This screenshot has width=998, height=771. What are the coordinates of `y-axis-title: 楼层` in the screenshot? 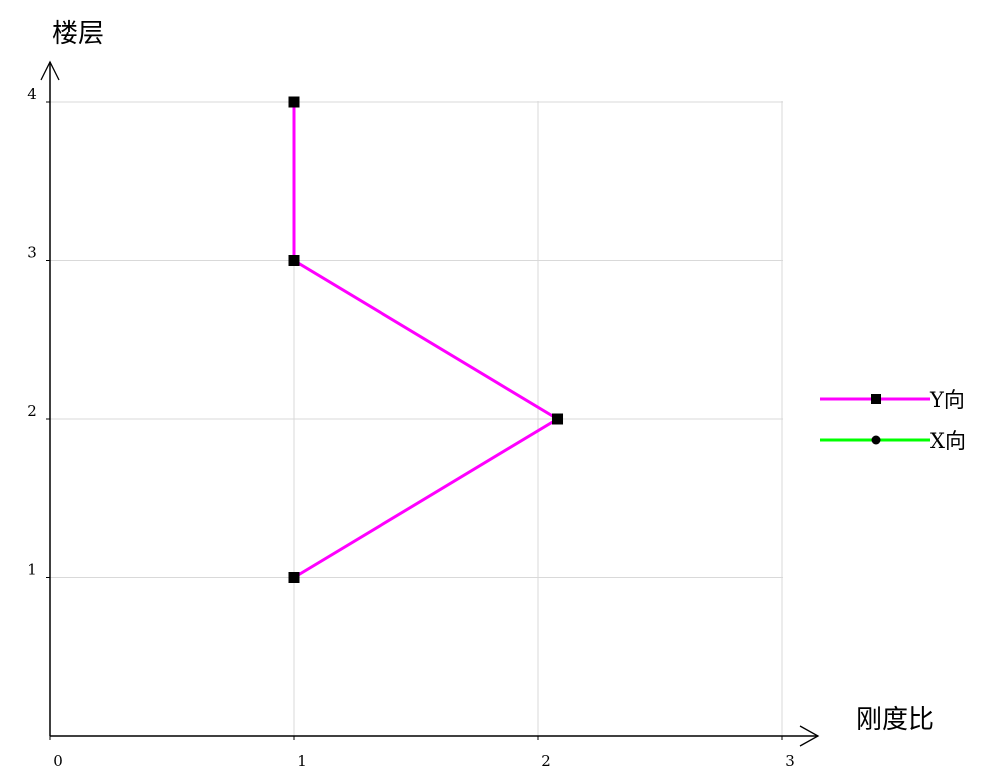 It's located at (78, 34).